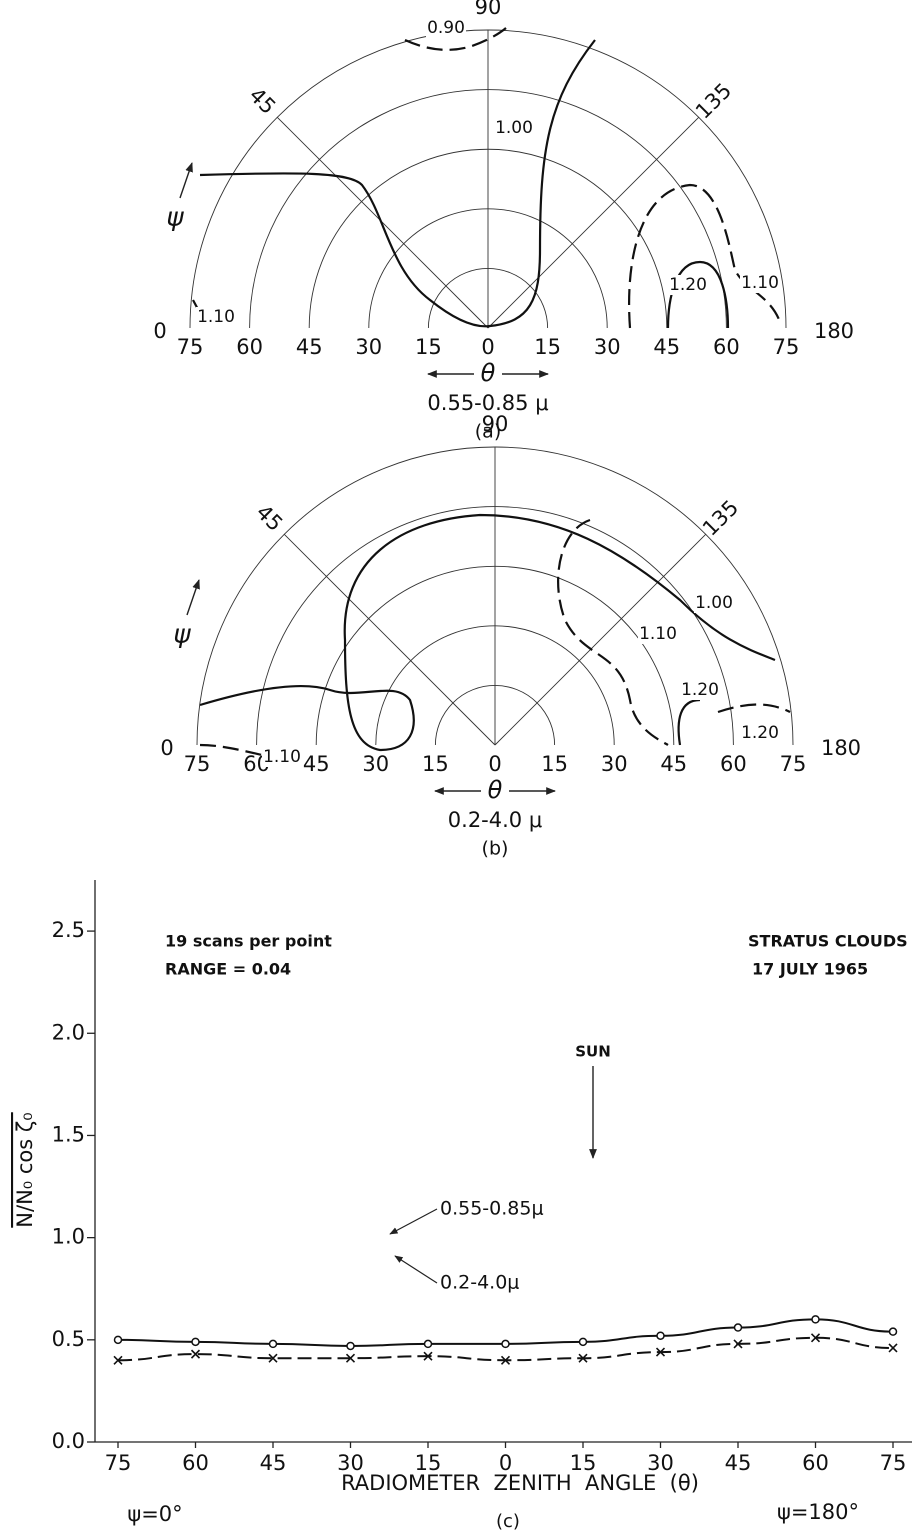  Describe the element at coordinates (828, 941) in the screenshot. I see `annotation: STRATUS CLOUDS` at that location.